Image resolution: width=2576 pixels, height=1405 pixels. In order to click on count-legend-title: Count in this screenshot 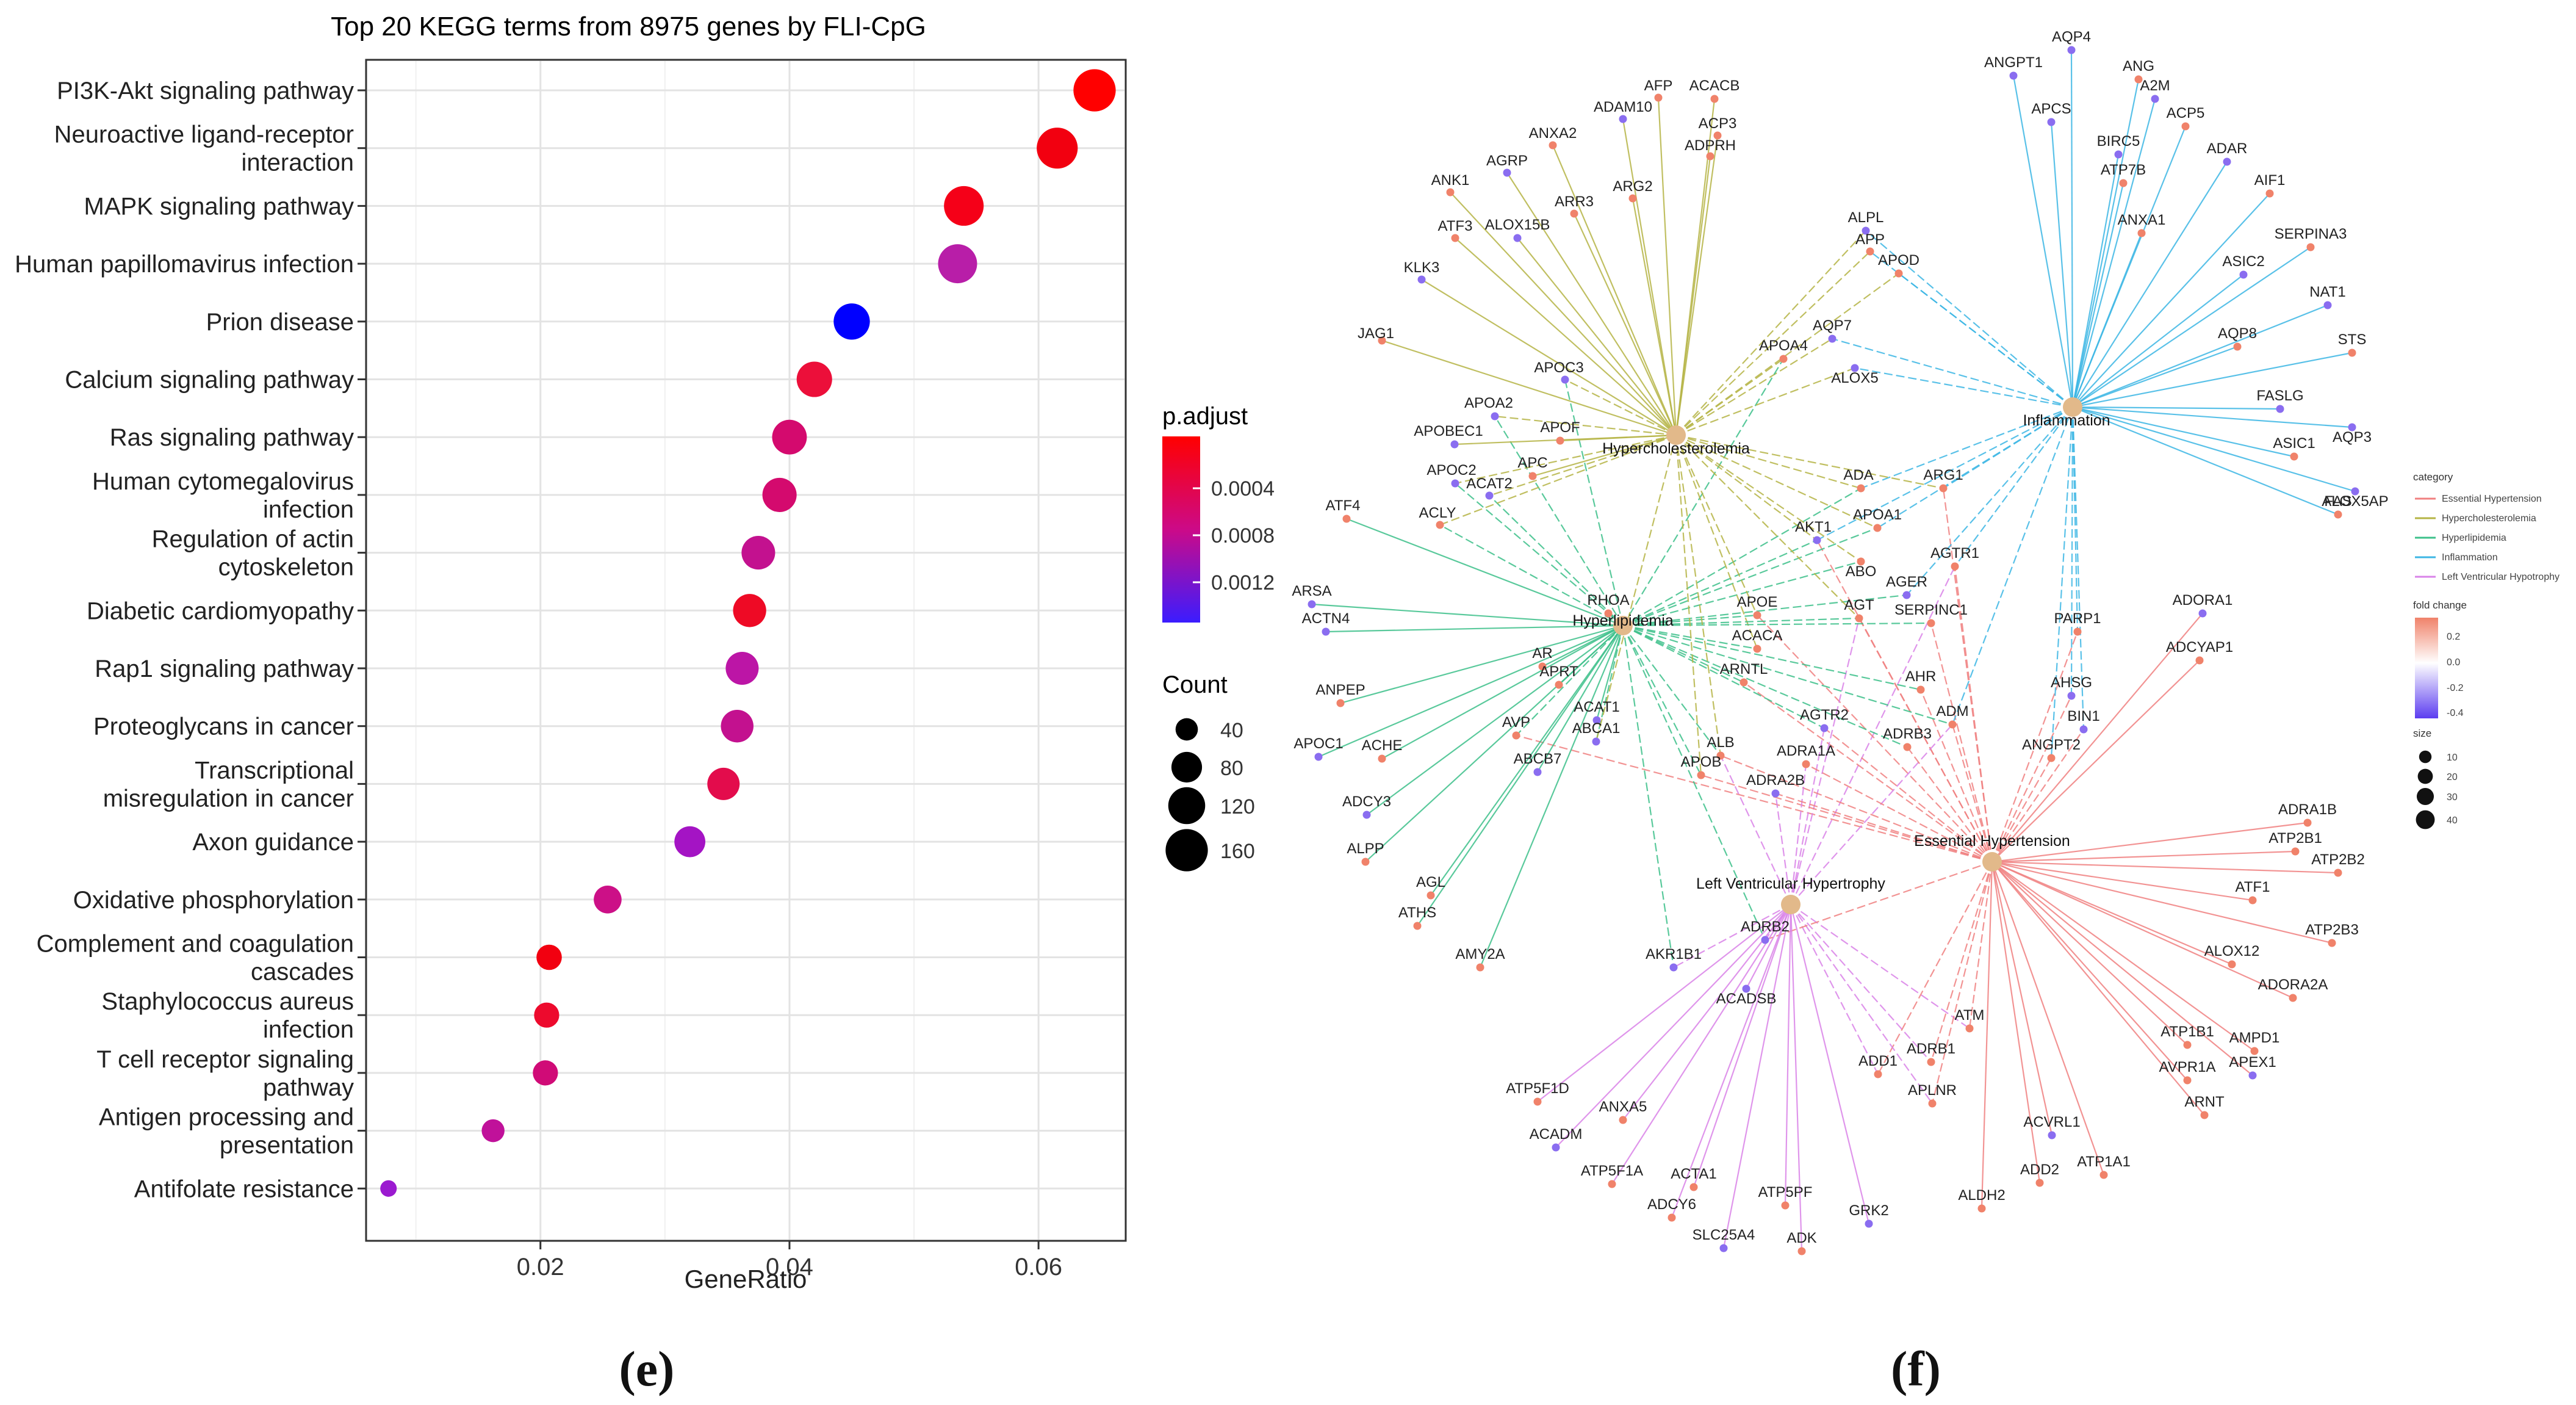, I will do `click(1195, 684)`.